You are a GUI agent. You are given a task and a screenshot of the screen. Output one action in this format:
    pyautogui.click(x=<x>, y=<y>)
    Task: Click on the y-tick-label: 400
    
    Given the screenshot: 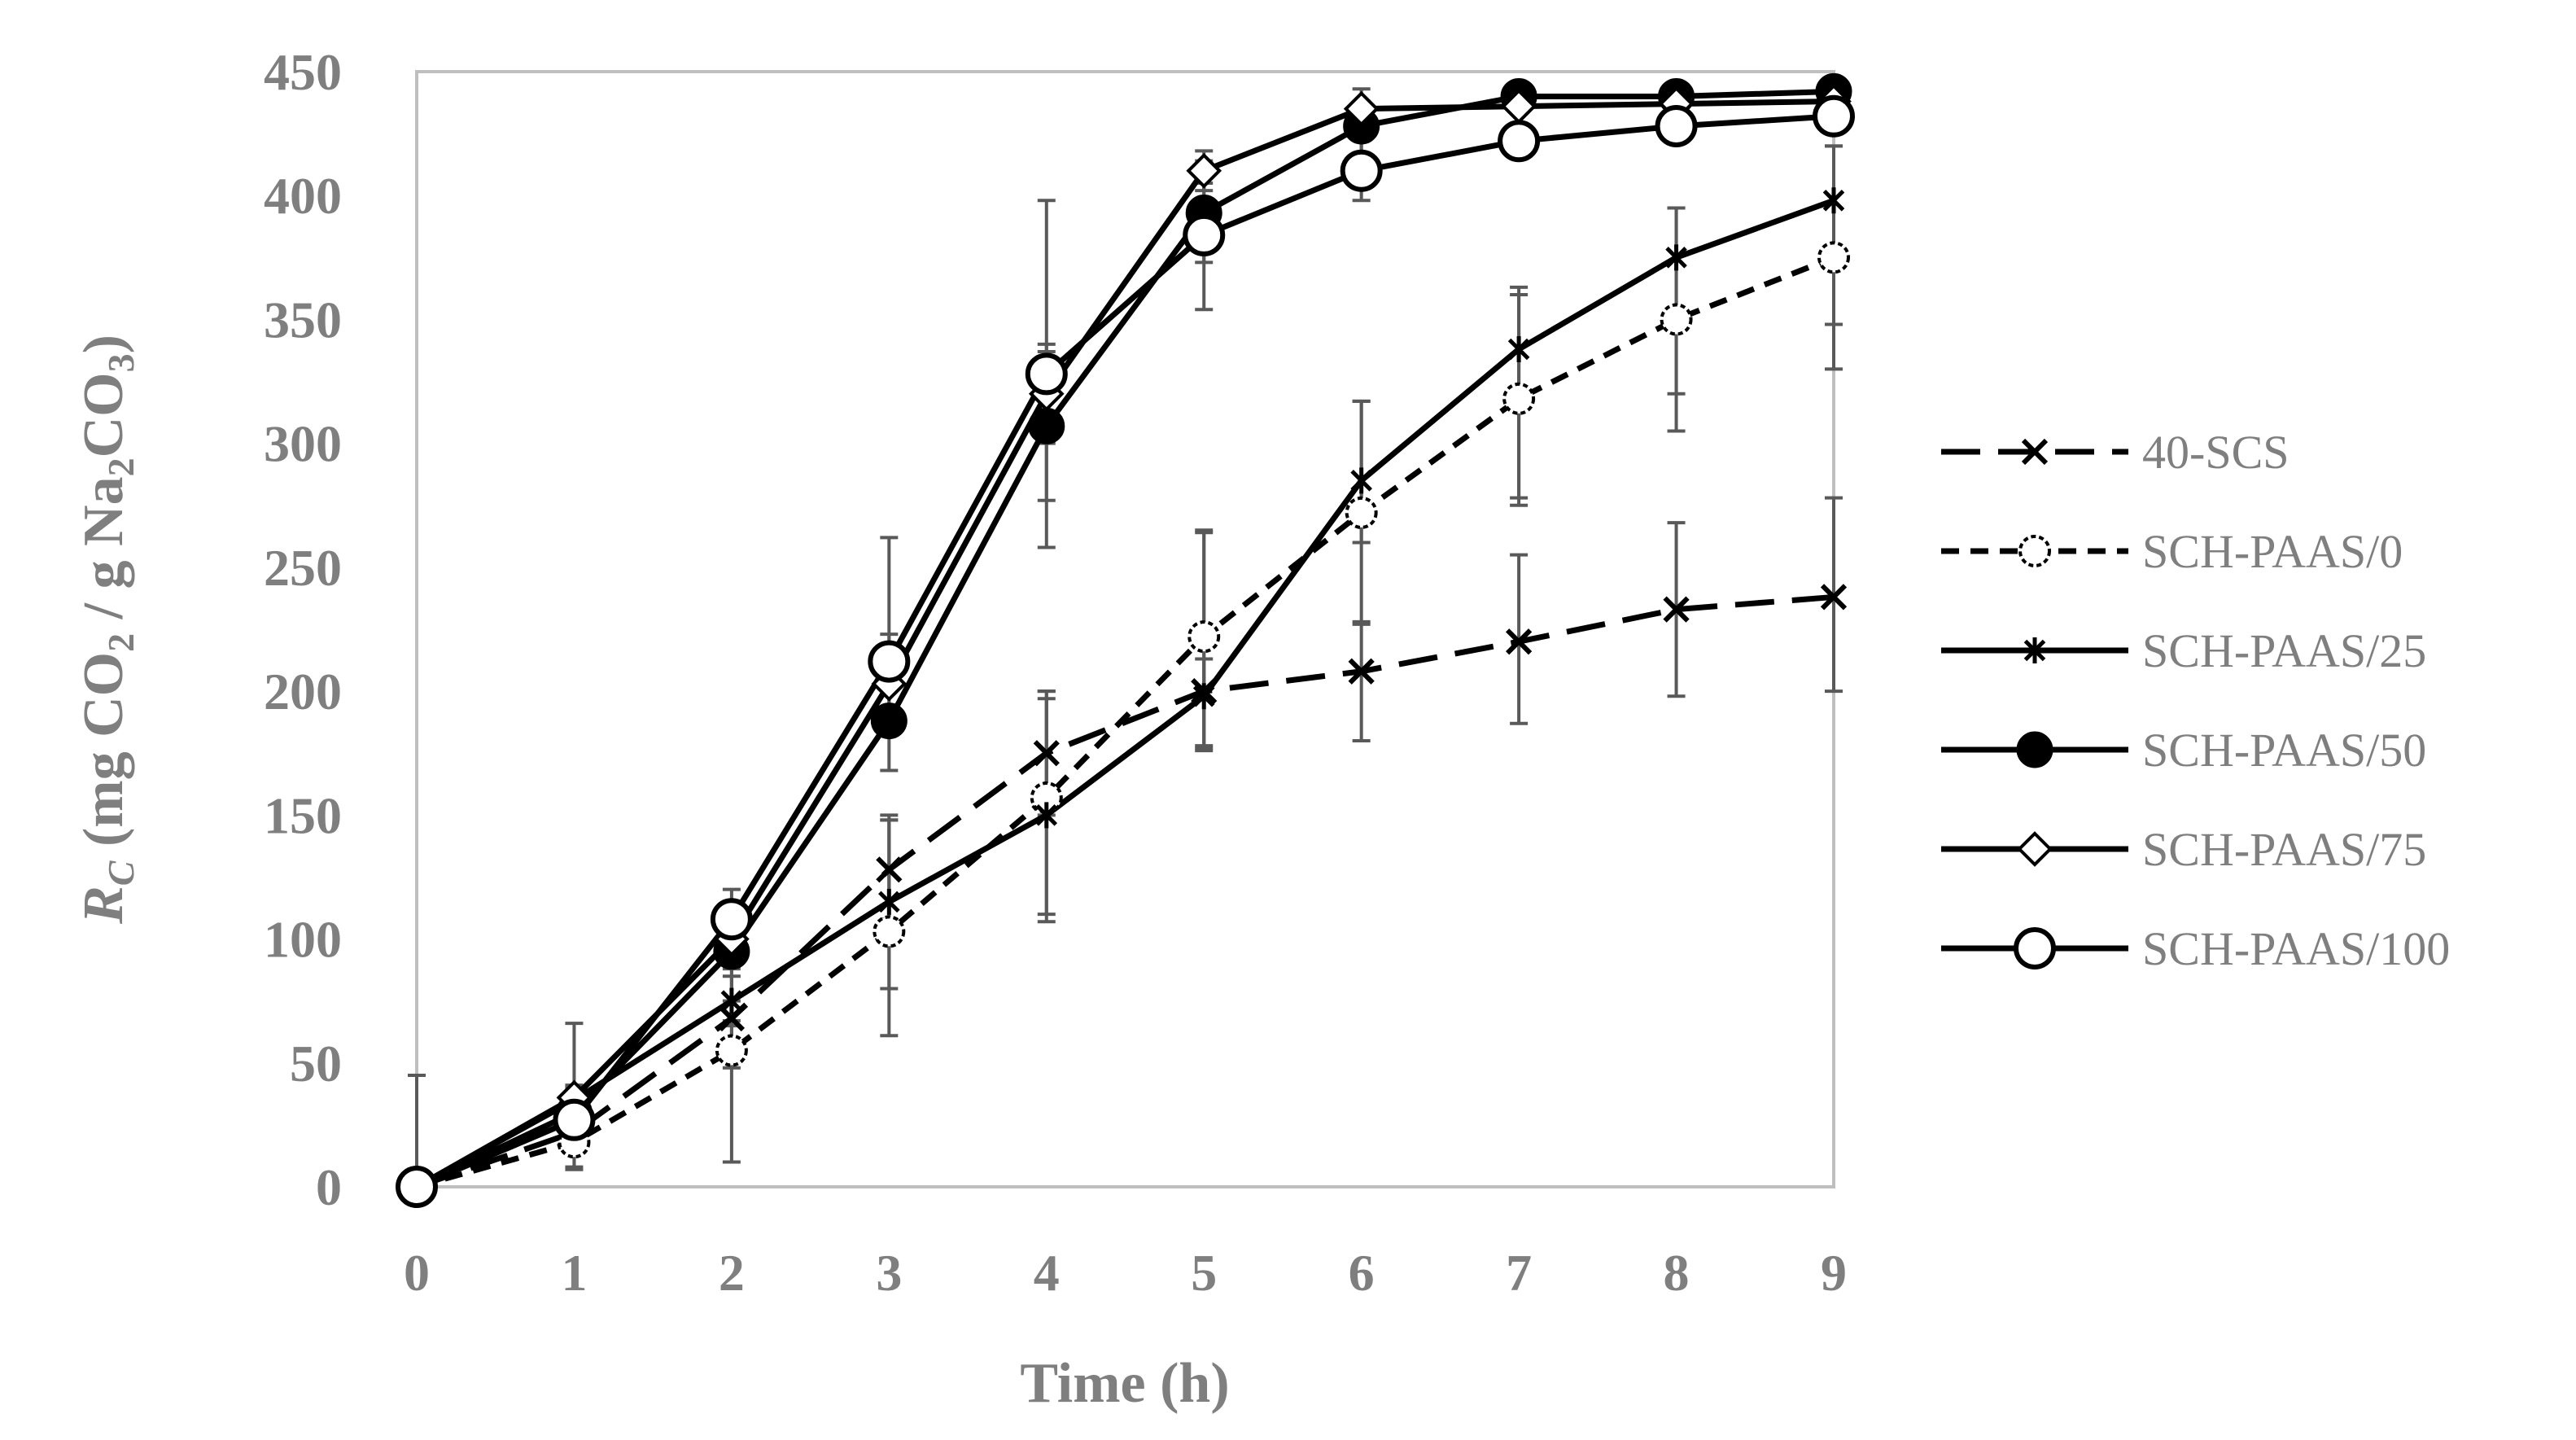 What is the action you would take?
    pyautogui.click(x=303, y=196)
    